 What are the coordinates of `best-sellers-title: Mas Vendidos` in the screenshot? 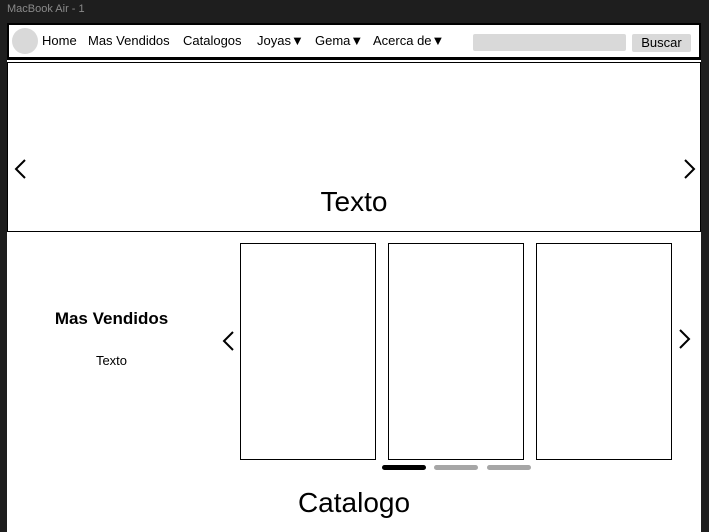 It's located at (111, 318).